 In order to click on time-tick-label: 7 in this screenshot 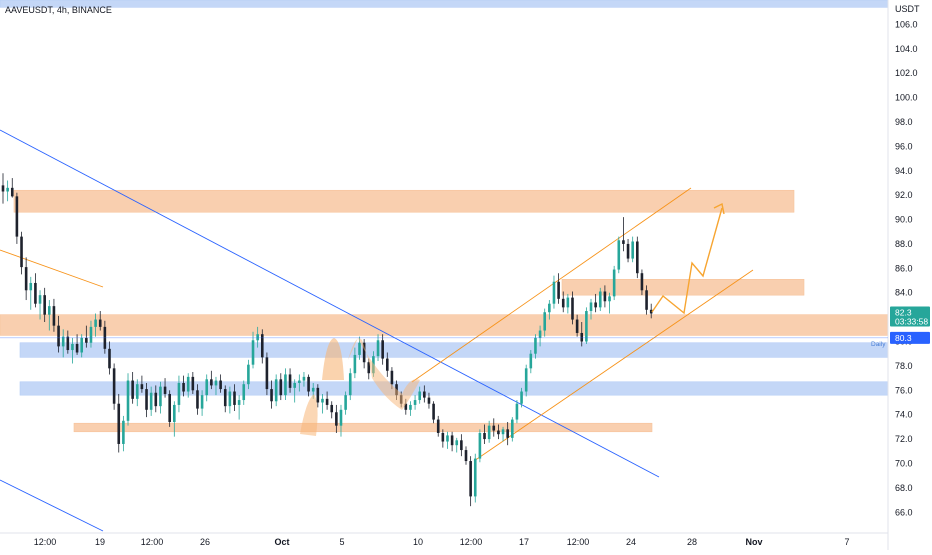, I will do `click(846, 542)`.